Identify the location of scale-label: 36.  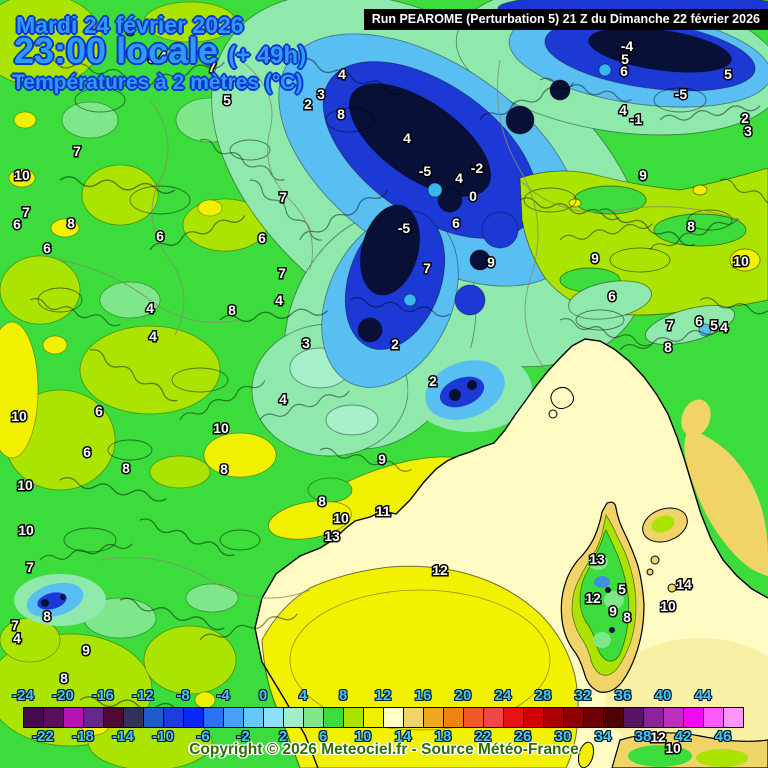
(623, 695).